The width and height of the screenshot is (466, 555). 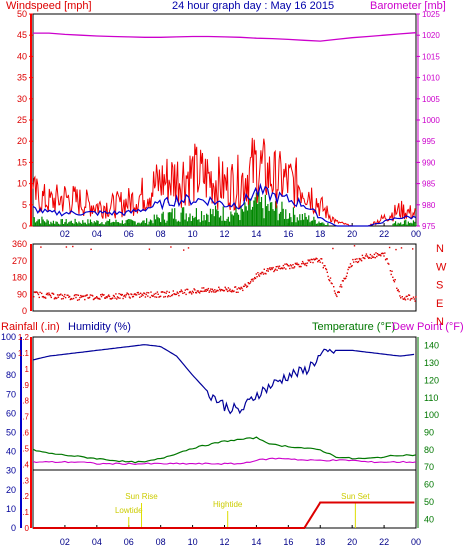 I want to click on panel3-rain-tick-label: .7, so click(x=25, y=417).